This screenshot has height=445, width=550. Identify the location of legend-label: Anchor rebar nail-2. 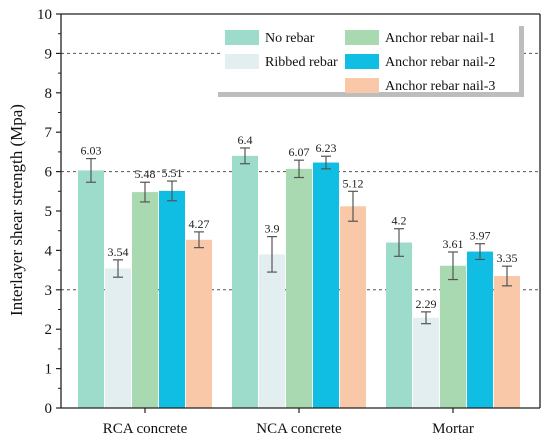
(440, 62).